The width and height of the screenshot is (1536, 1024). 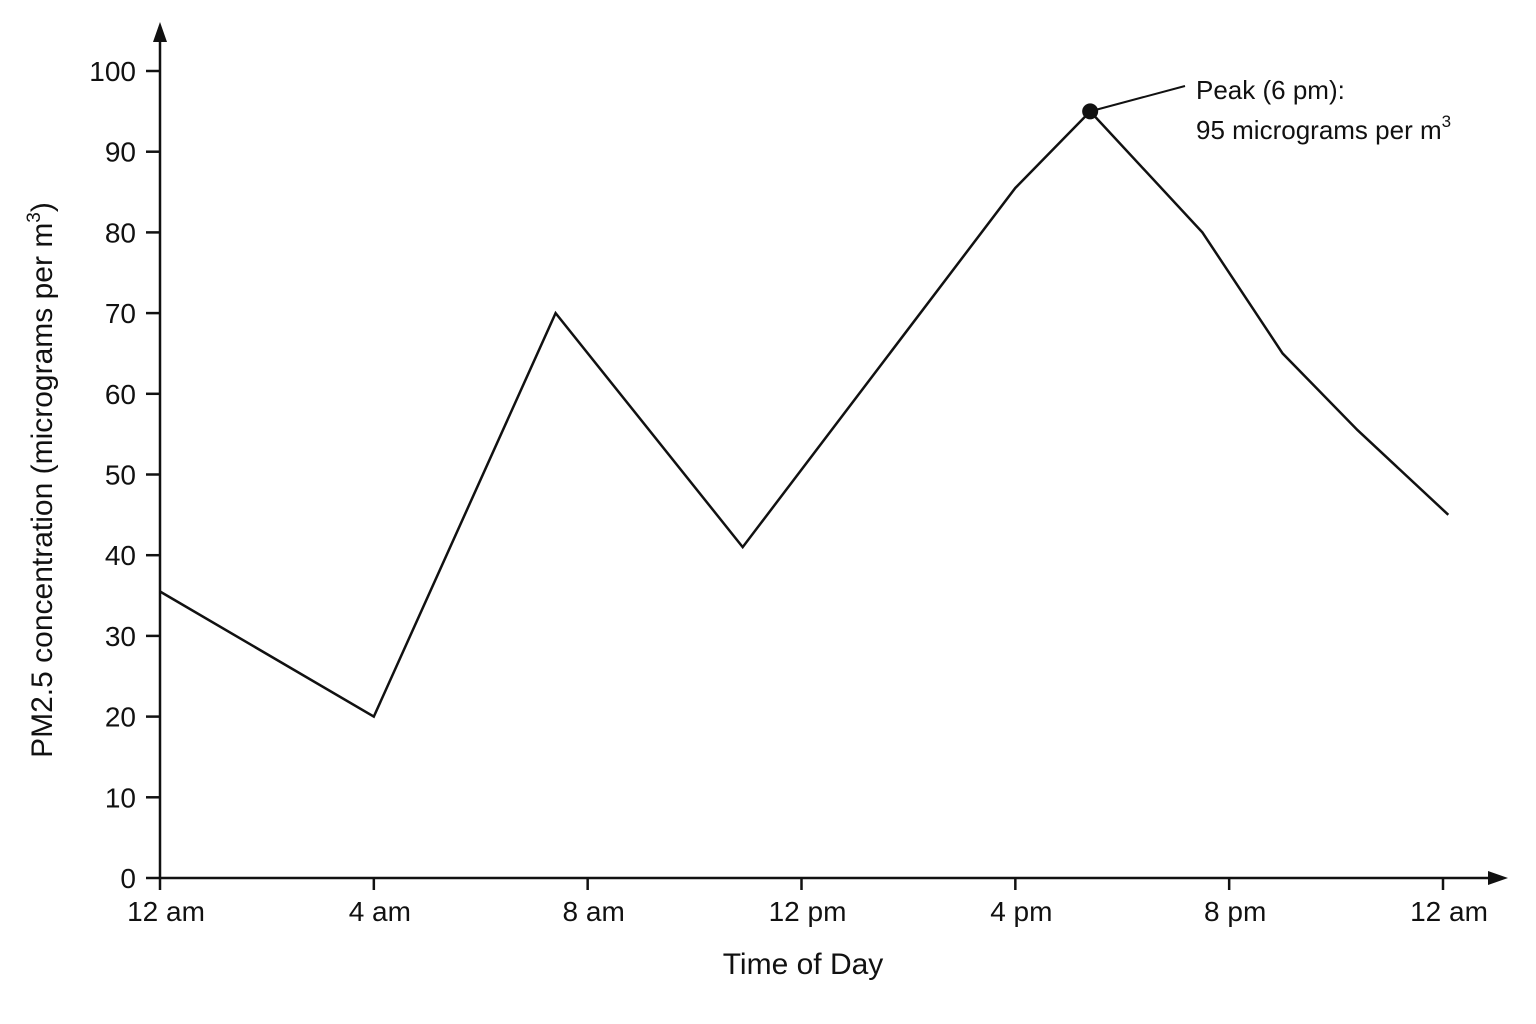 I want to click on y-axis-title: PM2.5 concentration (micrograms per m3), so click(x=41, y=480).